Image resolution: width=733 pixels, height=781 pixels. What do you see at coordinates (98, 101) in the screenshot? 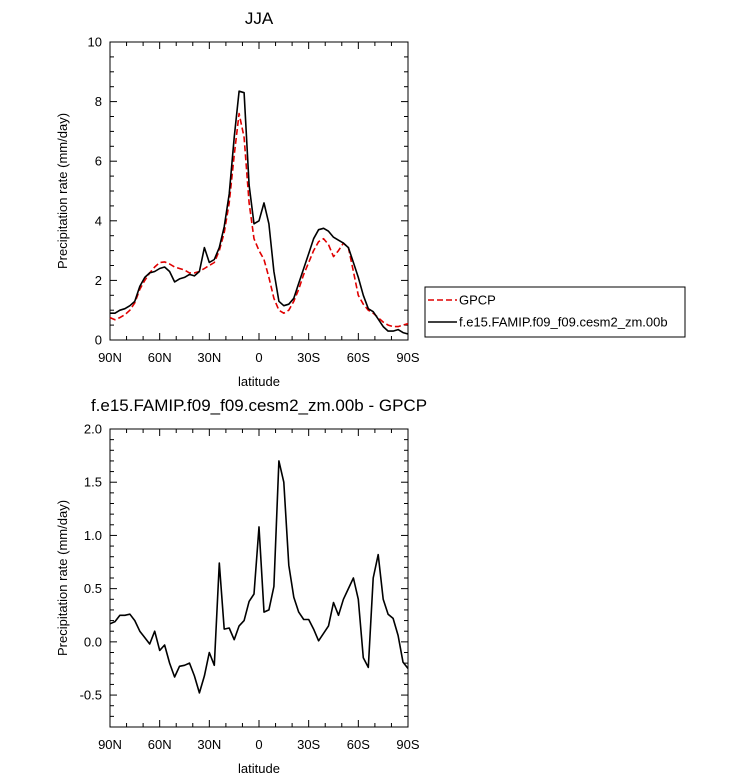
I see `y-tick-label: 8` at bounding box center [98, 101].